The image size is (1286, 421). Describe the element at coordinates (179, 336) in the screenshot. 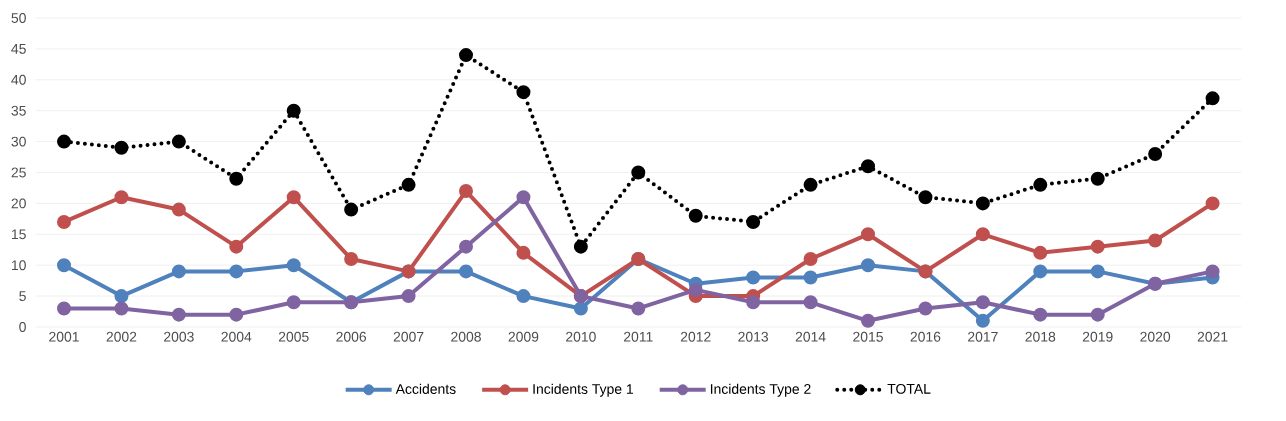

I see `x-tick-label: 2003` at that location.